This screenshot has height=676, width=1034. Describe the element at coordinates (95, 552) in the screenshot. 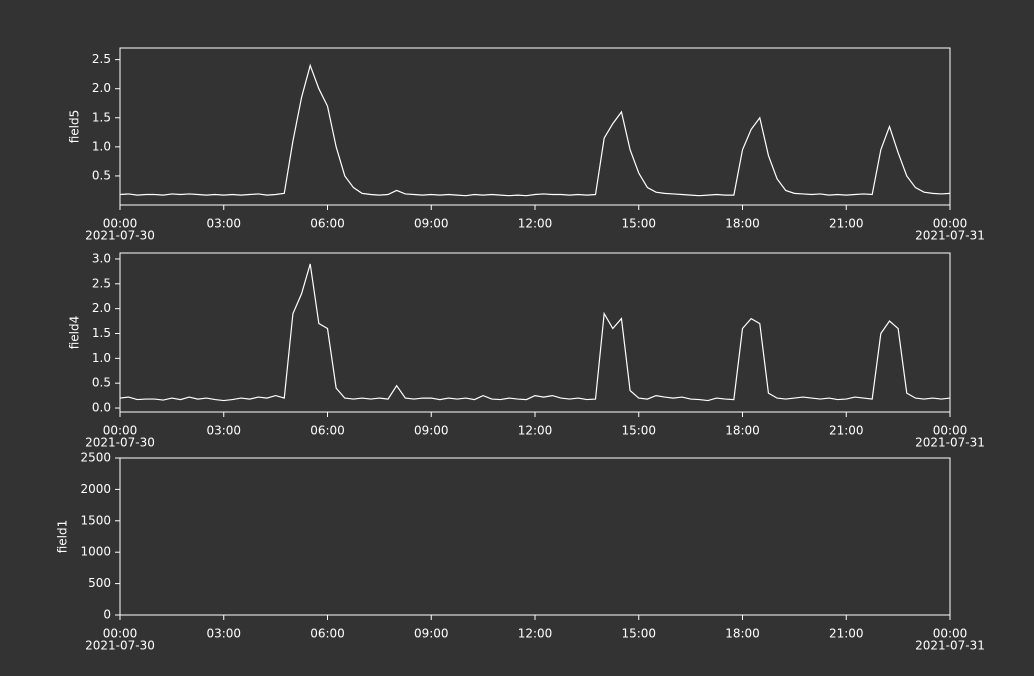

I see `y-tick-label: 1000` at that location.